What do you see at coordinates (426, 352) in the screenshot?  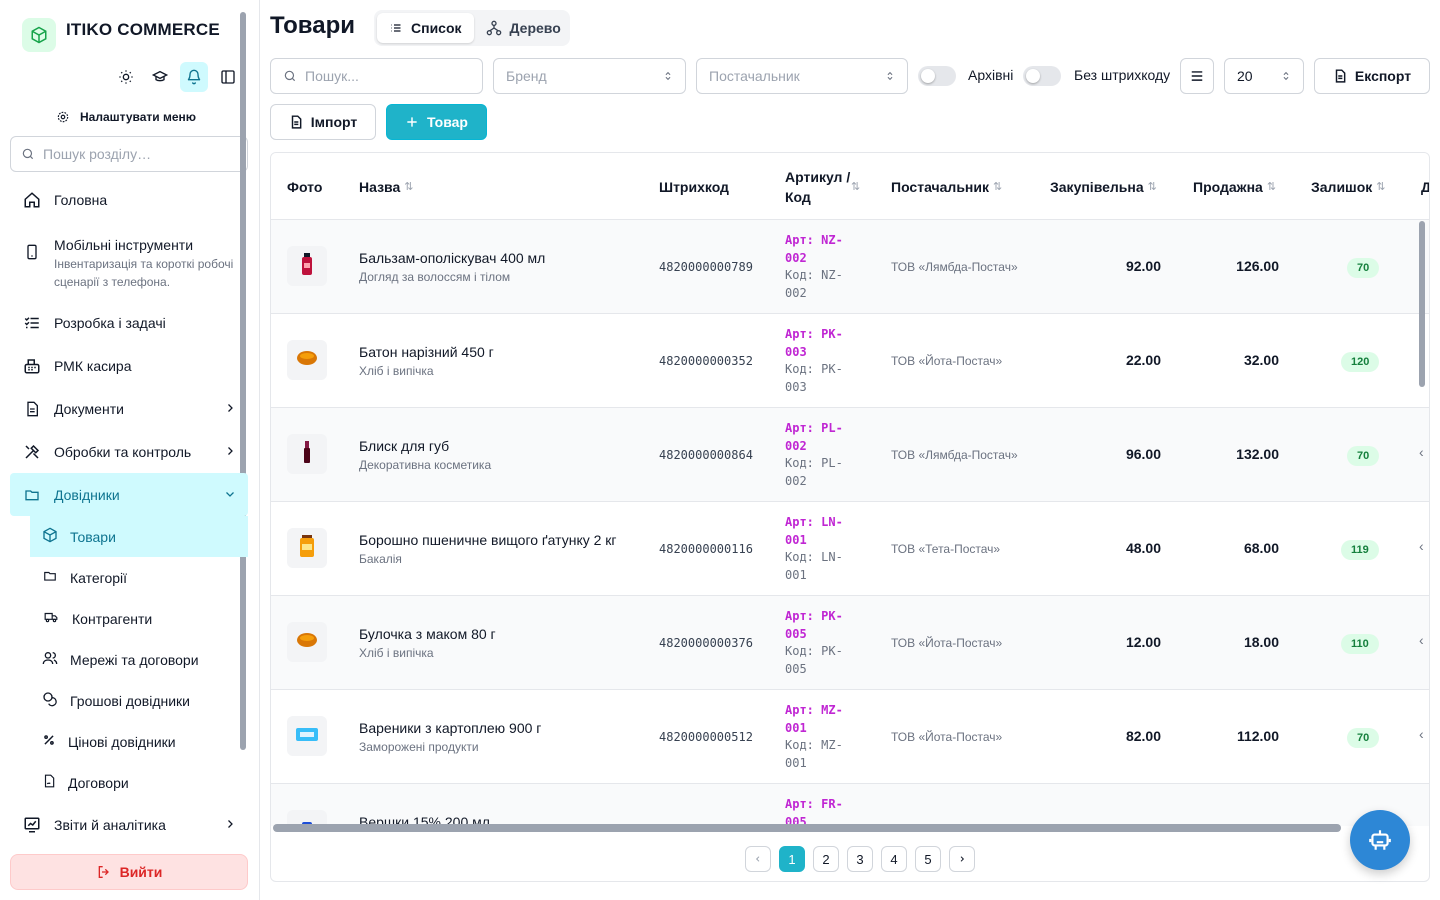 I see `product-name: Батон нарізний 450 г` at bounding box center [426, 352].